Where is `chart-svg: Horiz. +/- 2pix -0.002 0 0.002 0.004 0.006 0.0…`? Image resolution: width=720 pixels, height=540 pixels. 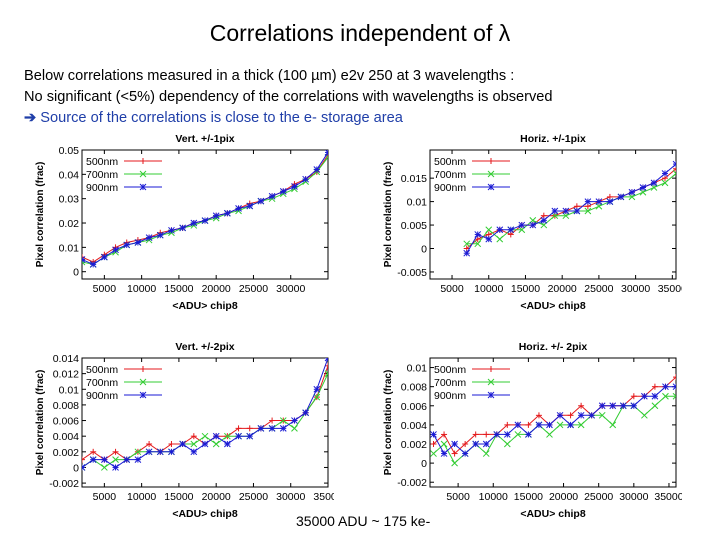 chart-svg: Horiz. +/- 2pix -0.002 0 0.002 0.004 0.006 0.0… is located at coordinates (533, 430).